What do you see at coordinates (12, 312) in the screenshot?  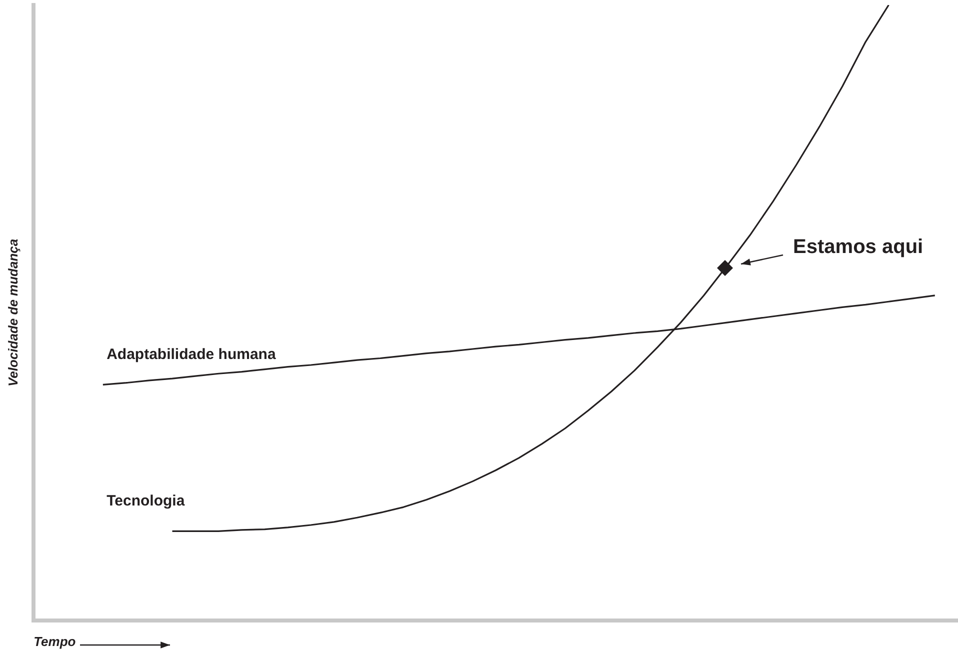 I see `y-axis-title: Velocidade de mudança` at bounding box center [12, 312].